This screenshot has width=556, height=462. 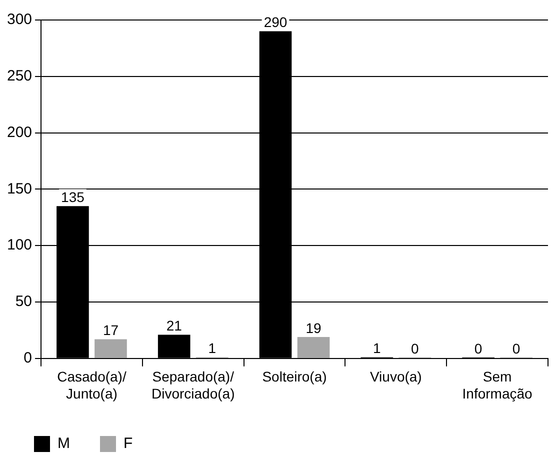 I want to click on x-tick-label: Viuvo(a), so click(x=396, y=376).